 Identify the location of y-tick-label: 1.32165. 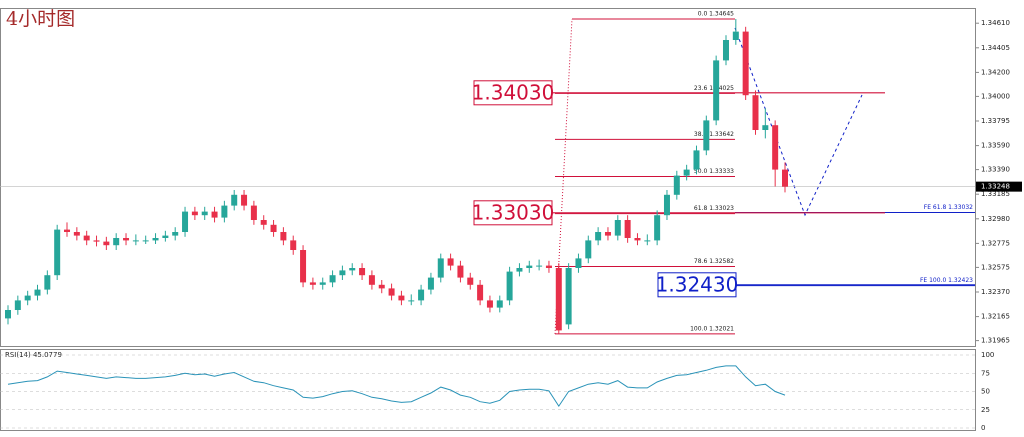
(995, 317).